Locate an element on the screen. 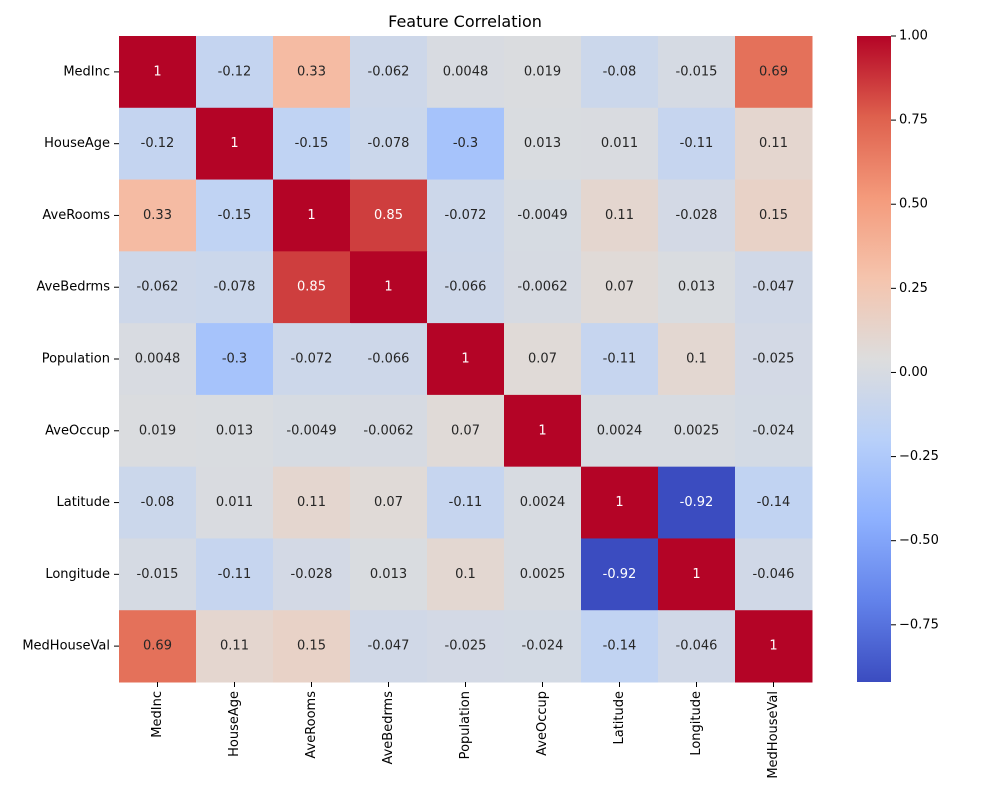 This screenshot has height=805, width=1000. y-tick-label: AveOccup is located at coordinates (77, 430).